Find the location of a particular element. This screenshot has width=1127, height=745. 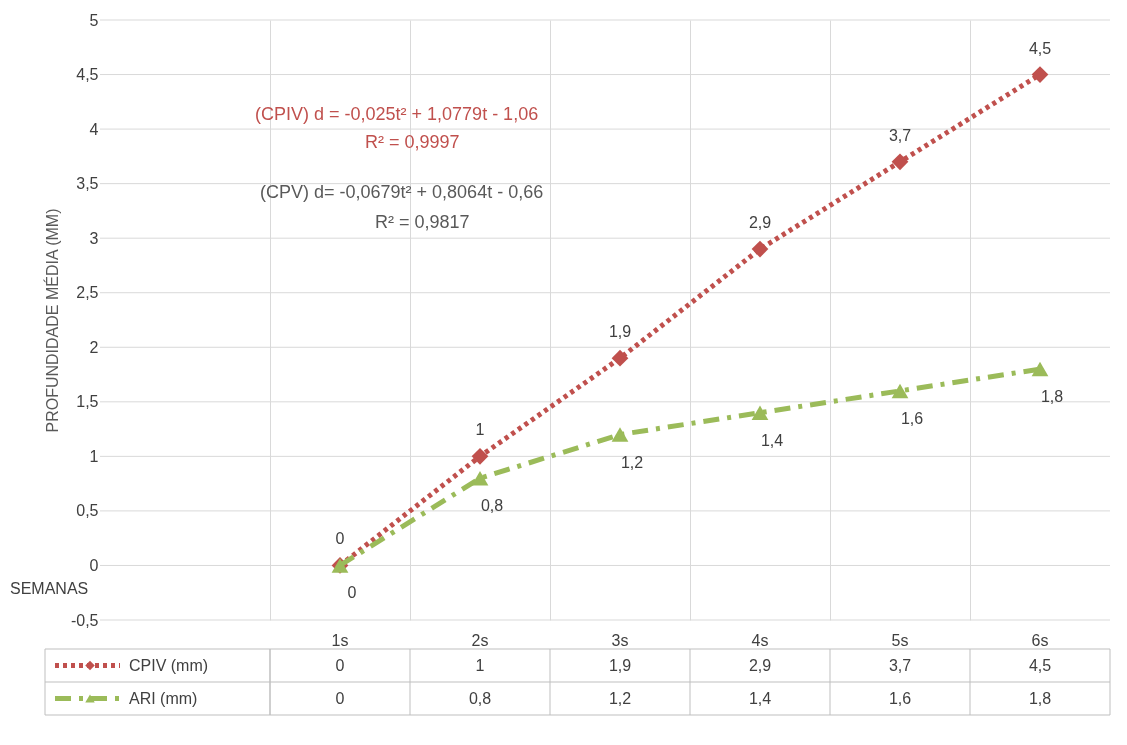

text: 3,7 is located at coordinates (900, 135).